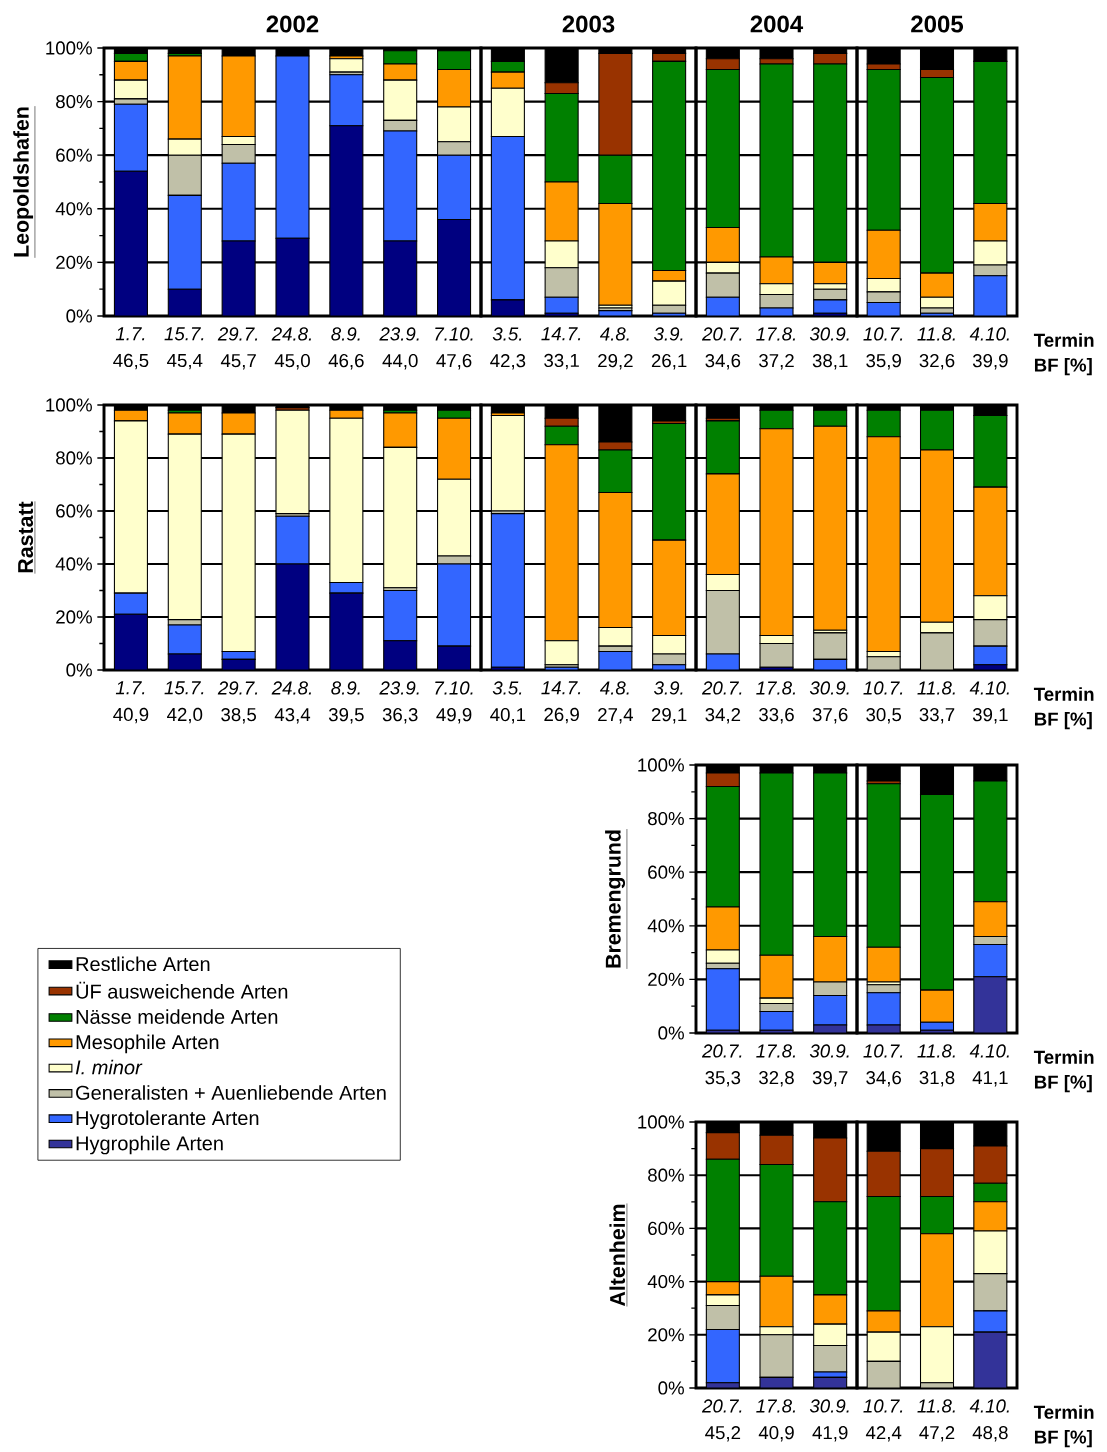  Describe the element at coordinates (454, 702) in the screenshot. I see `x-tick-label: 7.10. 49,9` at that location.